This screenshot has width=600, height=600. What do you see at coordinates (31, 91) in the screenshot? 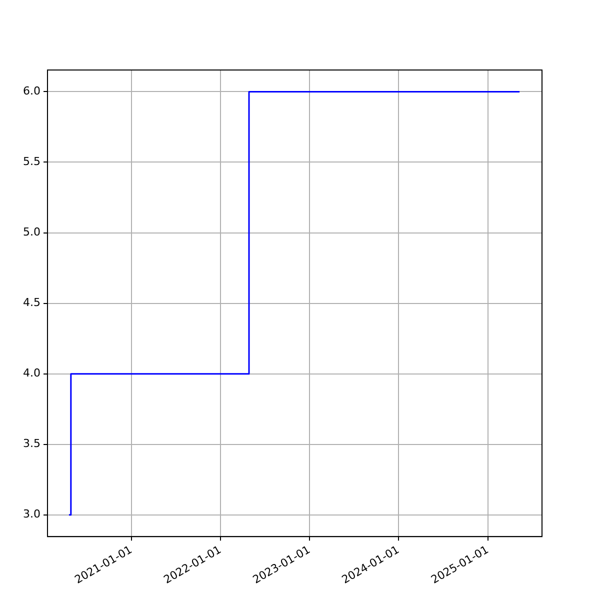
I see `y-tick-label: 6.0` at bounding box center [31, 91].